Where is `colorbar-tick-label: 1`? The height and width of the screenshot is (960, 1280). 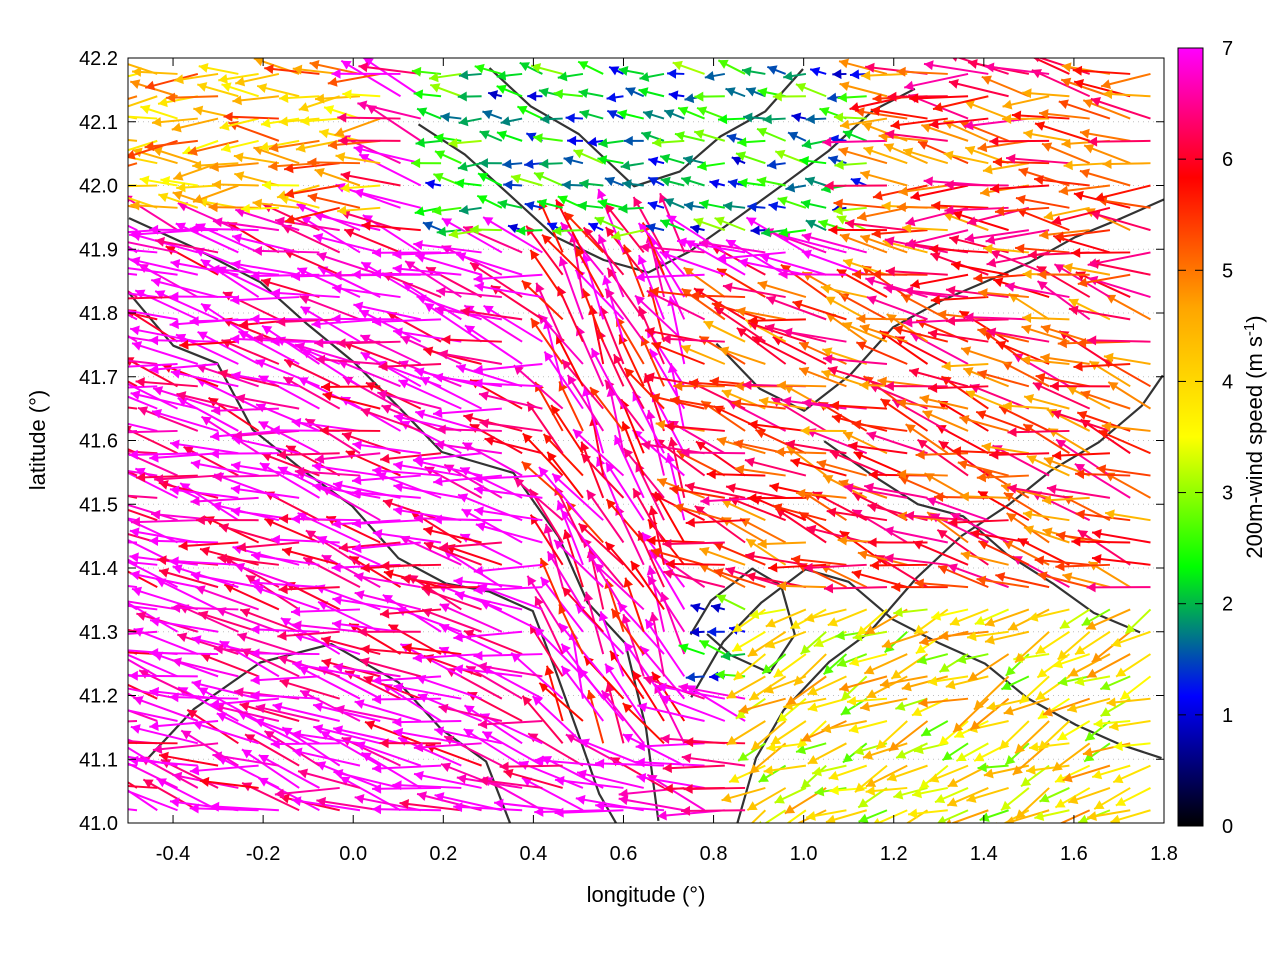 colorbar-tick-label: 1 is located at coordinates (1227, 716).